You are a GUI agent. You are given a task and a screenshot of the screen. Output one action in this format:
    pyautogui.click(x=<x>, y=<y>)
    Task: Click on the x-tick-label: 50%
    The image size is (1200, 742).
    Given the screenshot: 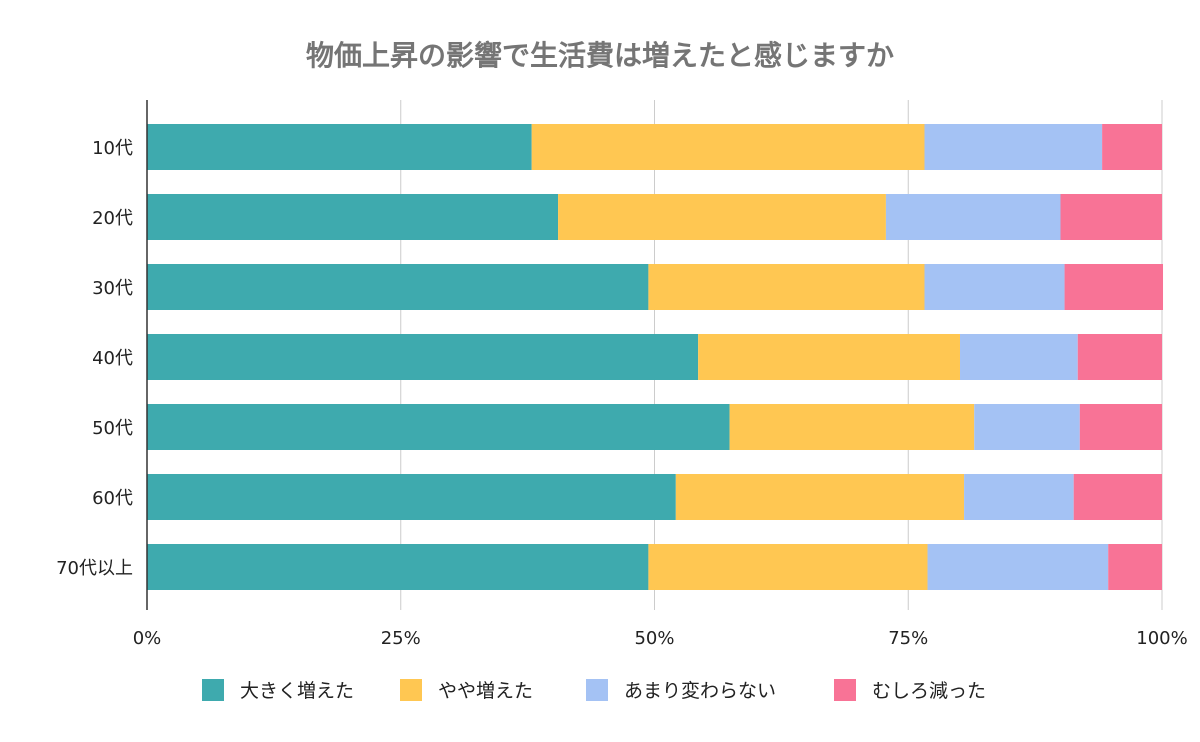 What is the action you would take?
    pyautogui.click(x=654, y=638)
    